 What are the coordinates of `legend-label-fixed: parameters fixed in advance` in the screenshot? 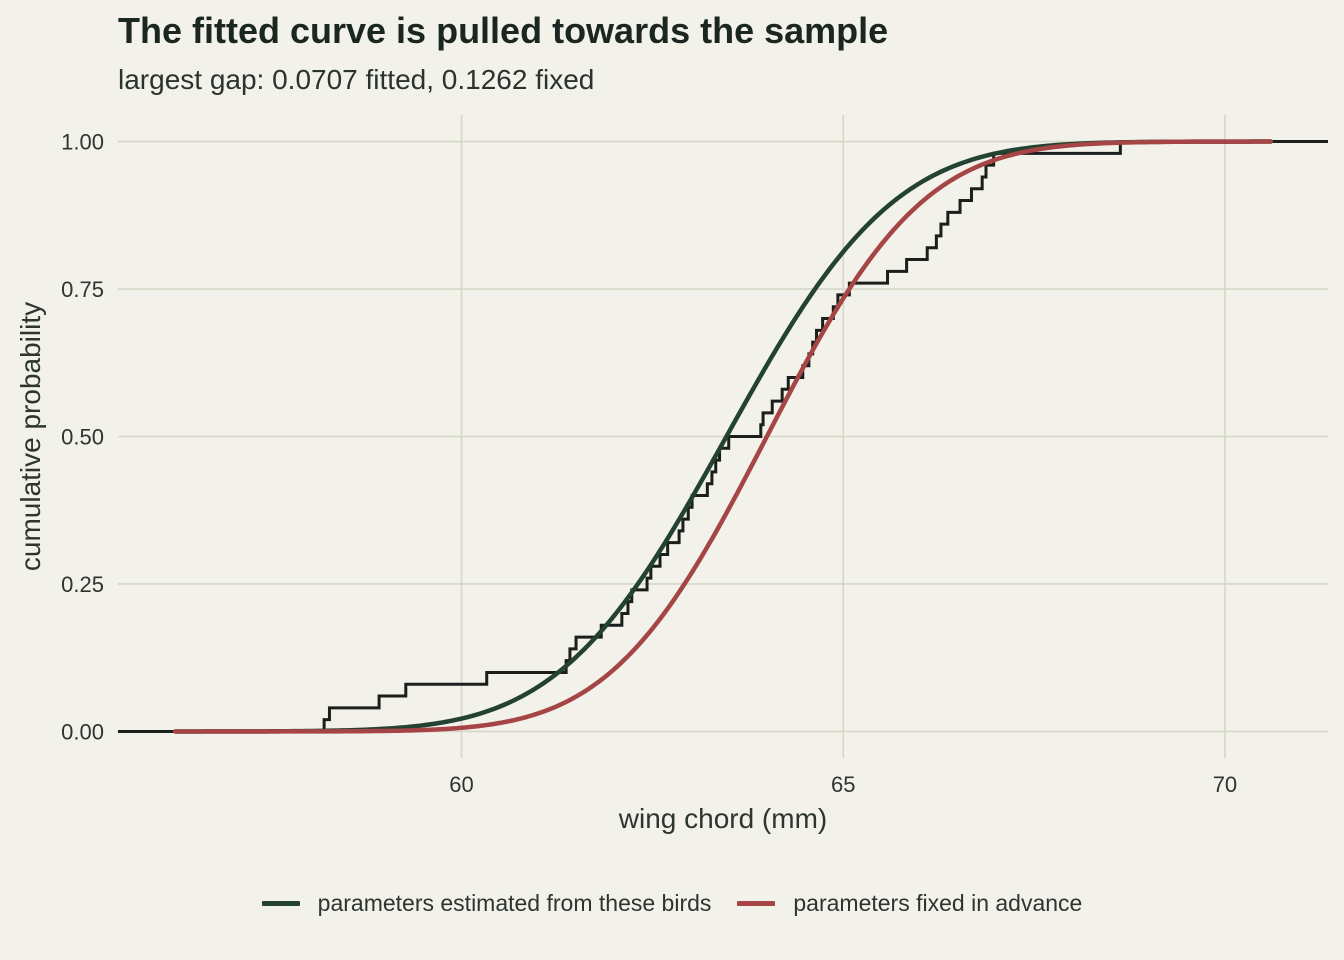 It's located at (938, 903).